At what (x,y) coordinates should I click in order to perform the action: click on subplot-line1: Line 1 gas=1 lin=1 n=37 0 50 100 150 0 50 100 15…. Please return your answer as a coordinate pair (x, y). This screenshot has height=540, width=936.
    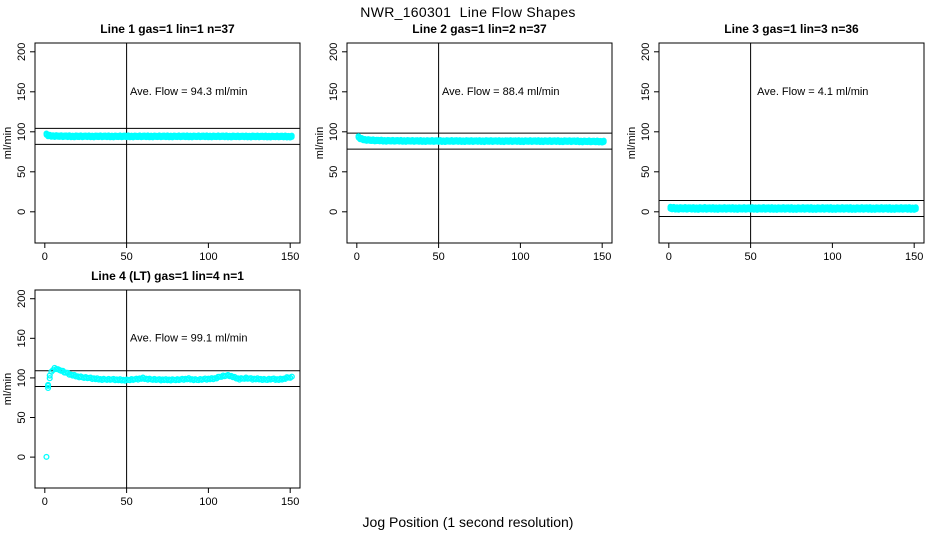
    Looking at the image, I should click on (151, 142).